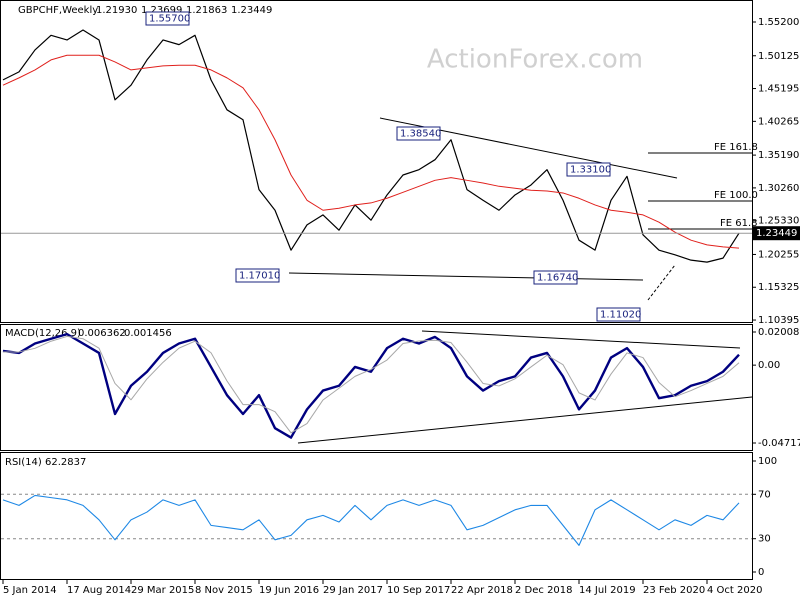 This screenshot has height=600, width=800. What do you see at coordinates (761, 572) in the screenshot?
I see `y-tick-label: 0` at bounding box center [761, 572].